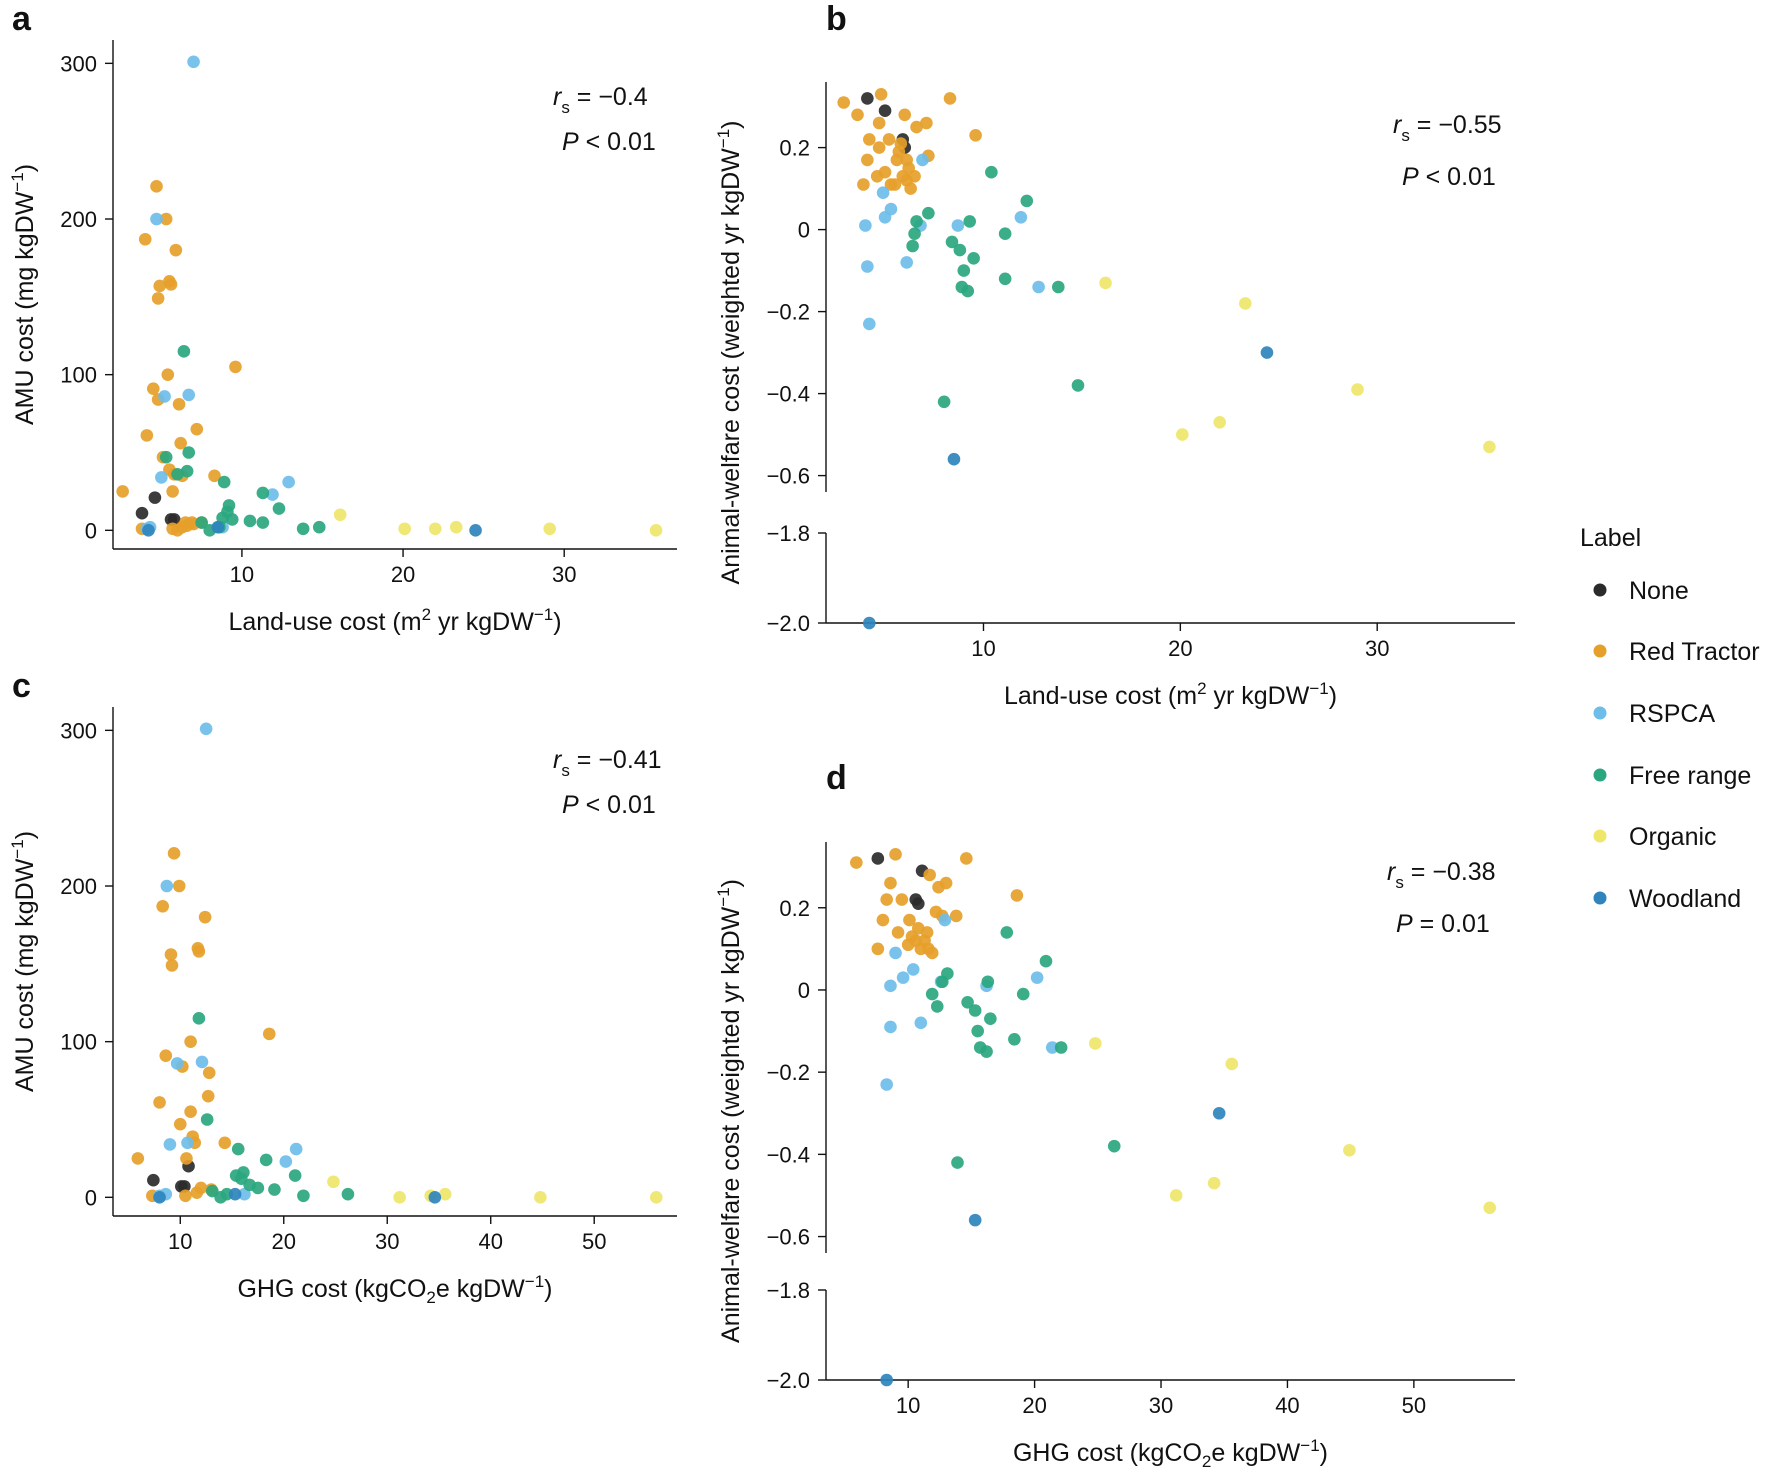 The height and width of the screenshot is (1479, 1778). Describe the element at coordinates (1451, 924) in the screenshot. I see `stat-p-value: = 0.01` at that location.